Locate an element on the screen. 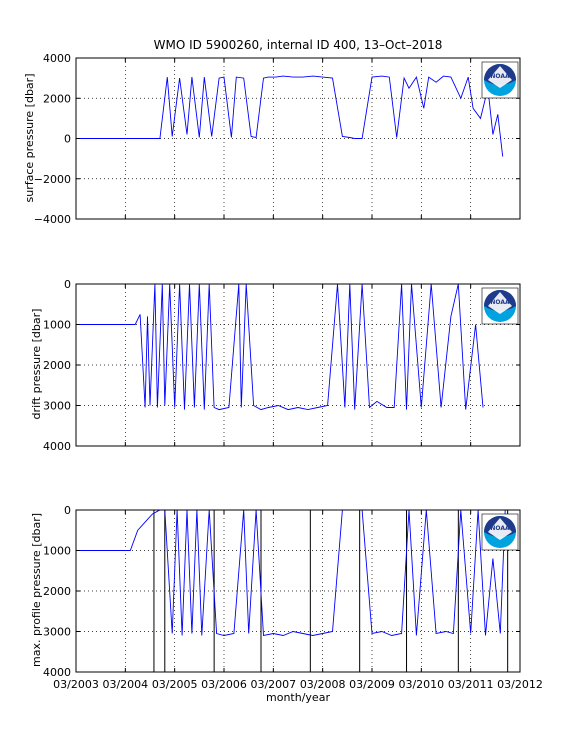 This screenshot has width=576, height=756. drift-pressure-ylabel: drift pressure [dbar] is located at coordinates (36, 364).